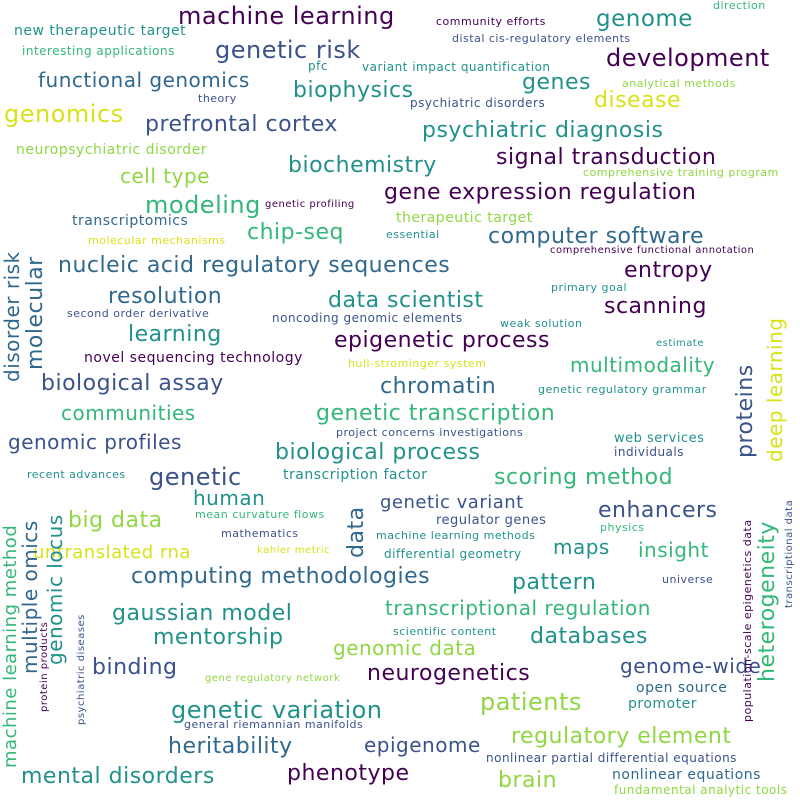  I want to click on cloud-word: chip-seq, so click(296, 232).